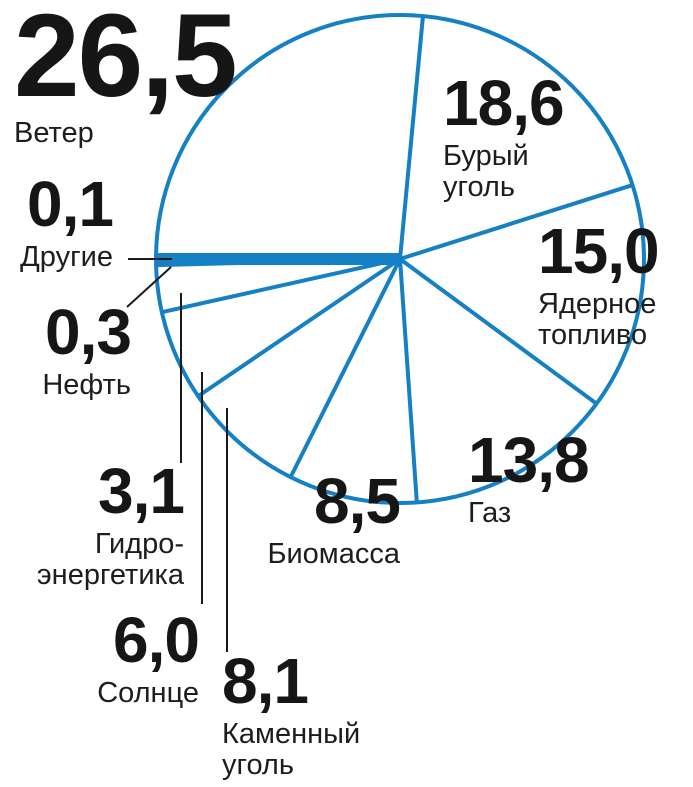 The height and width of the screenshot is (787, 693). I want to click on slice-name: Другие, so click(66, 257).